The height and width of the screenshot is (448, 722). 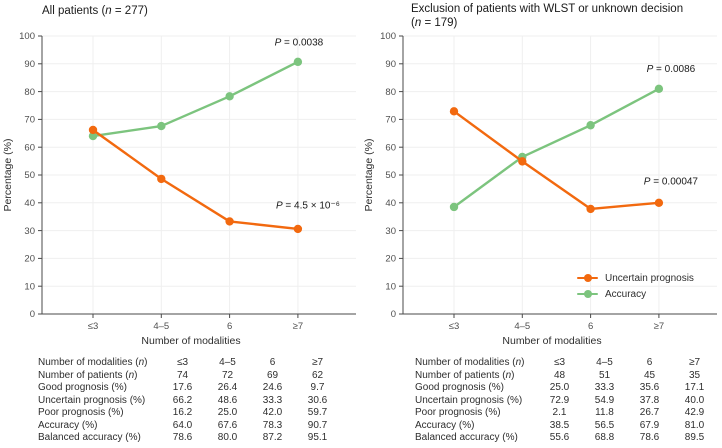 I want to click on table-cell: 78.3, so click(x=272, y=425).